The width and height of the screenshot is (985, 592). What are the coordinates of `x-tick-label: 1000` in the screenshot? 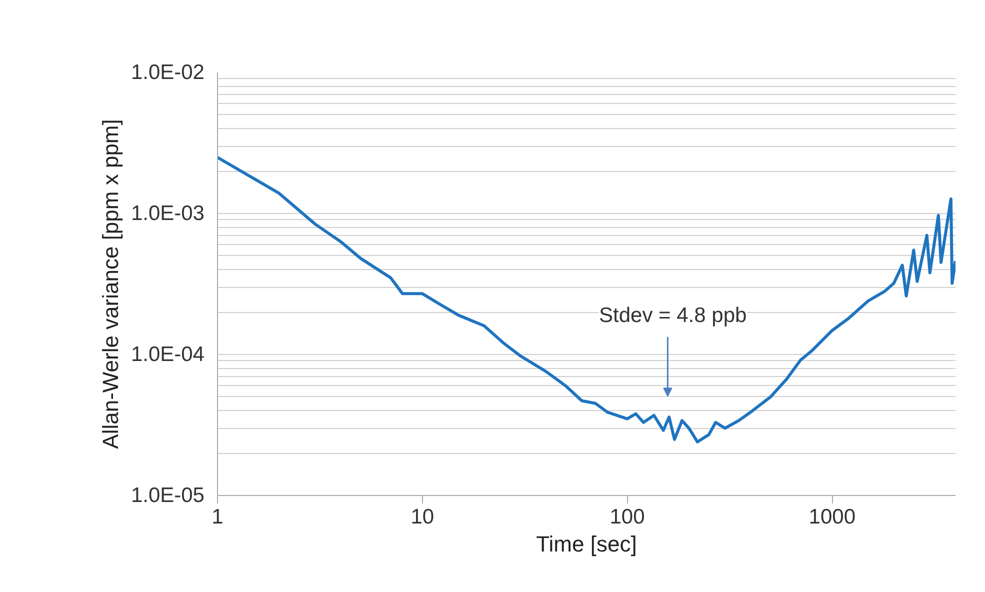 It's located at (832, 517).